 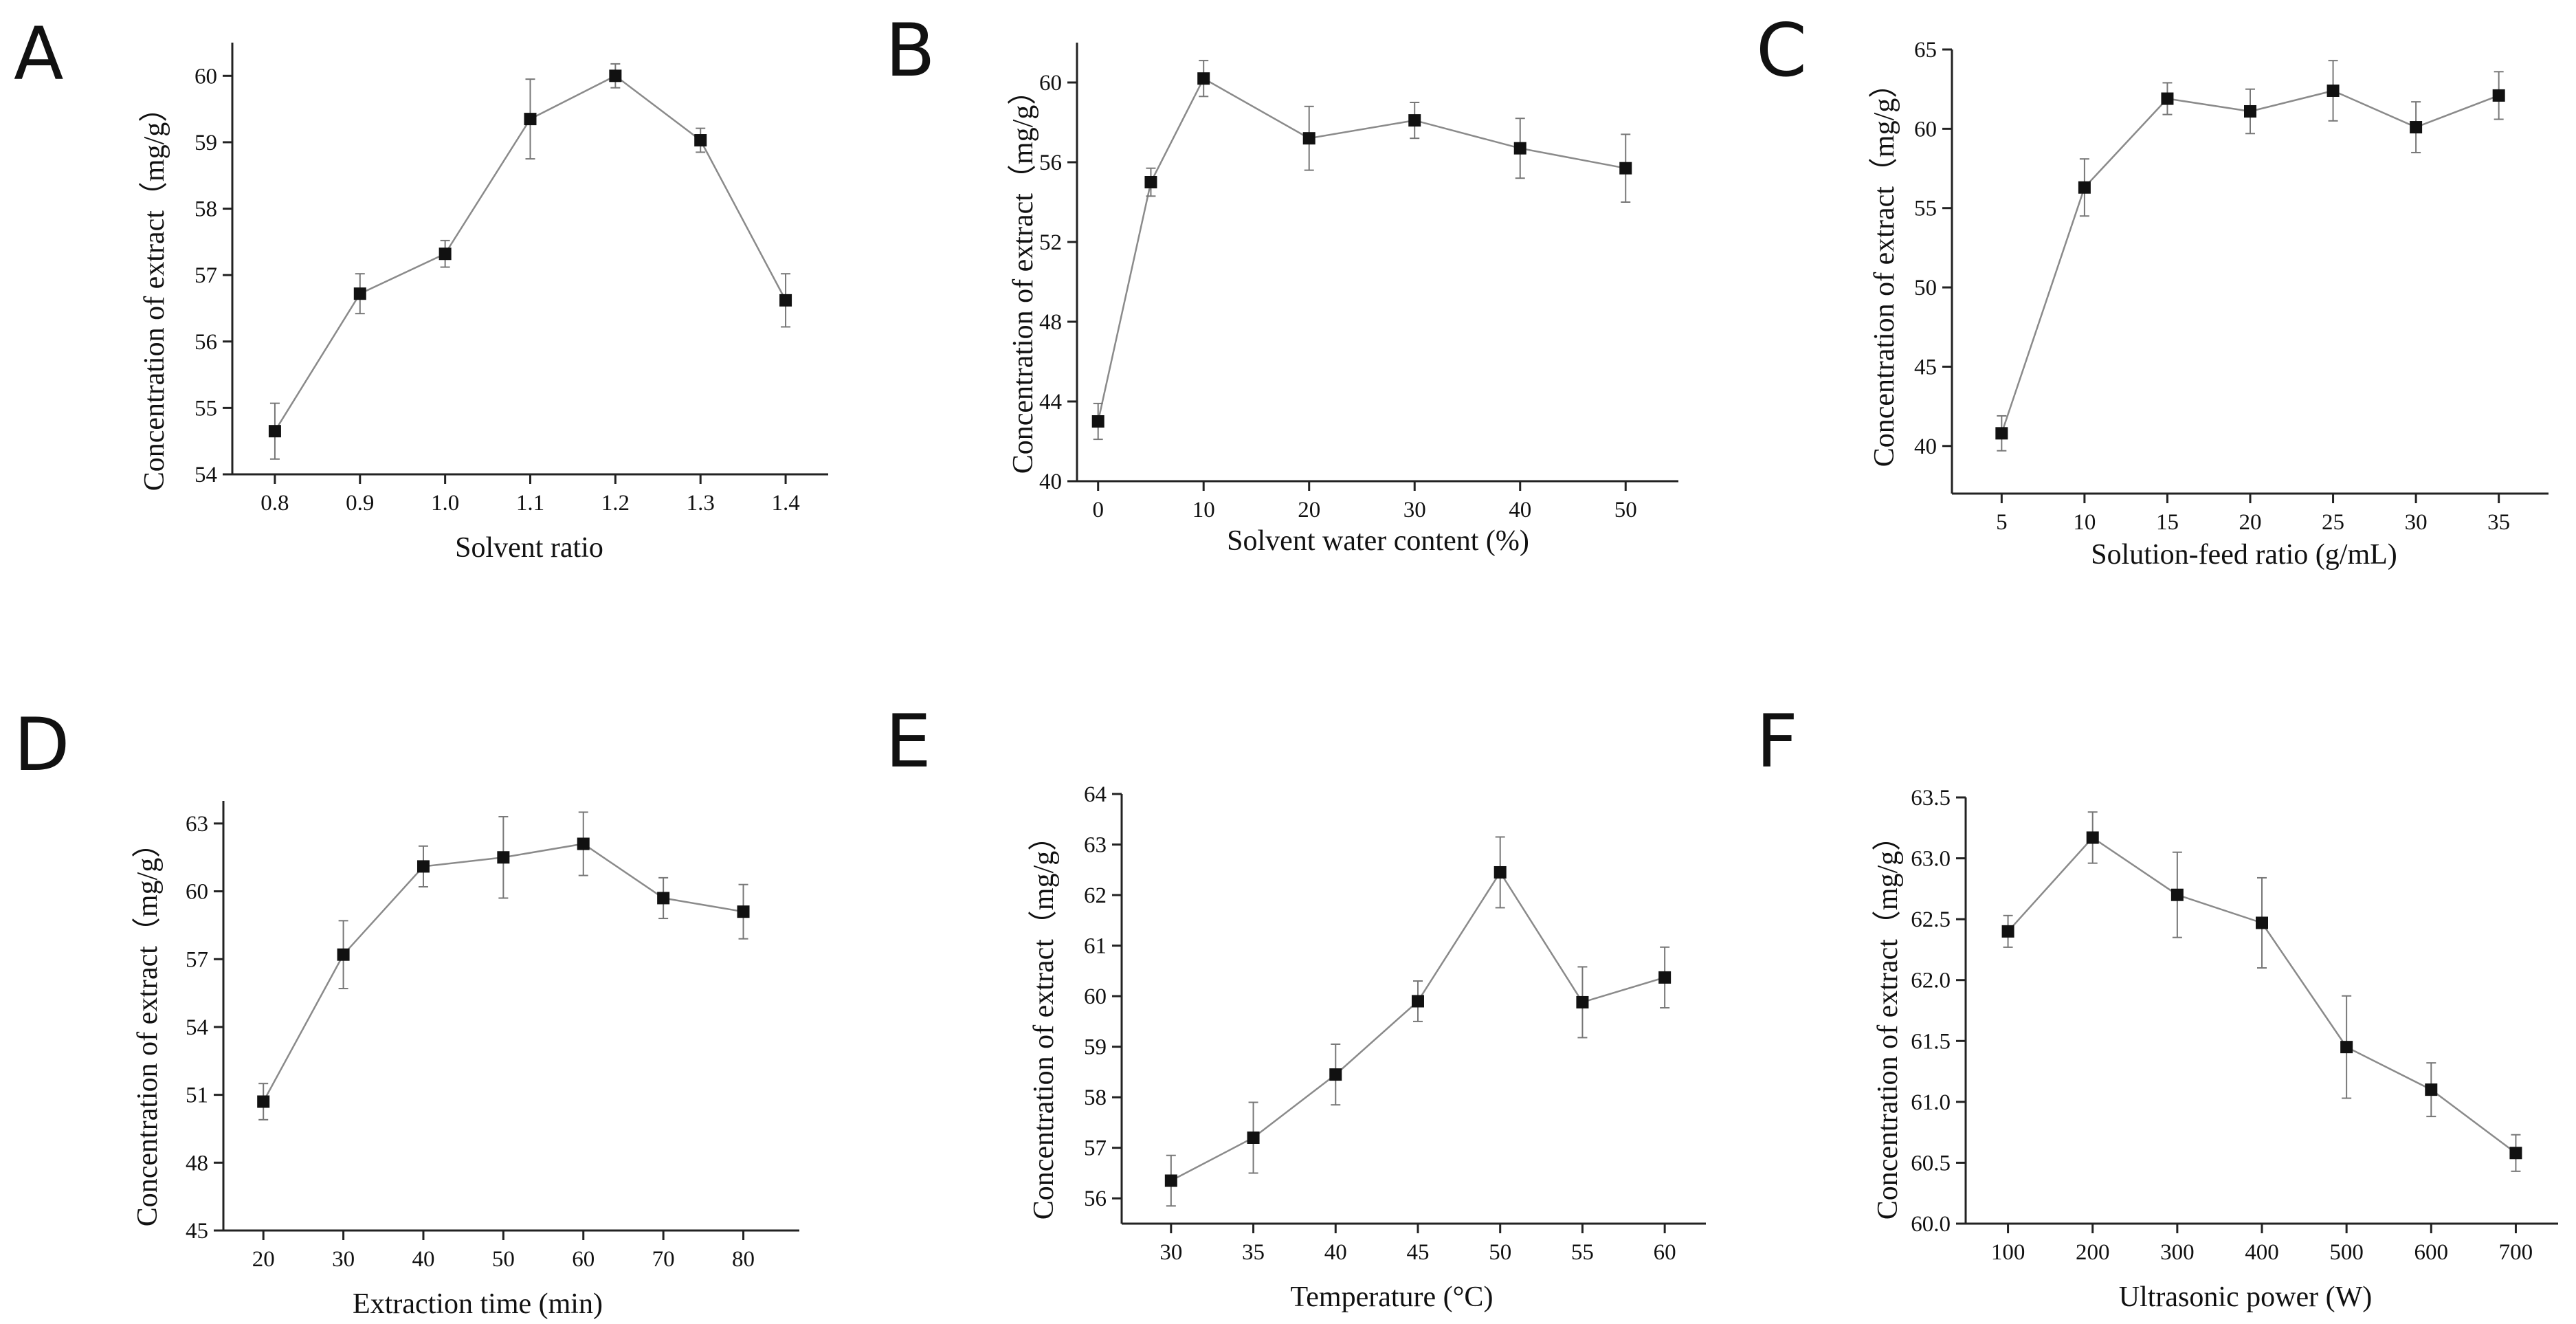 I want to click on y-tick-label-b: 60, so click(x=1050, y=83).